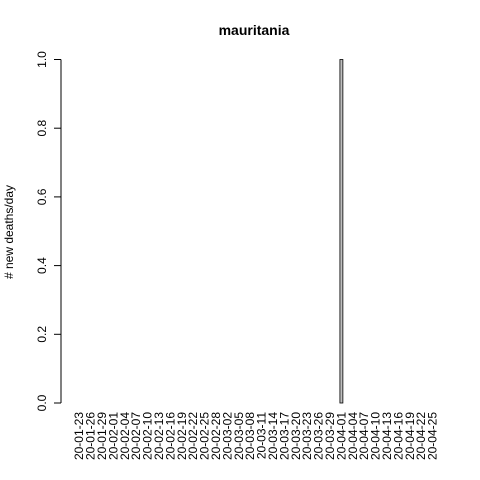  I want to click on bars-group, so click(341, 231).